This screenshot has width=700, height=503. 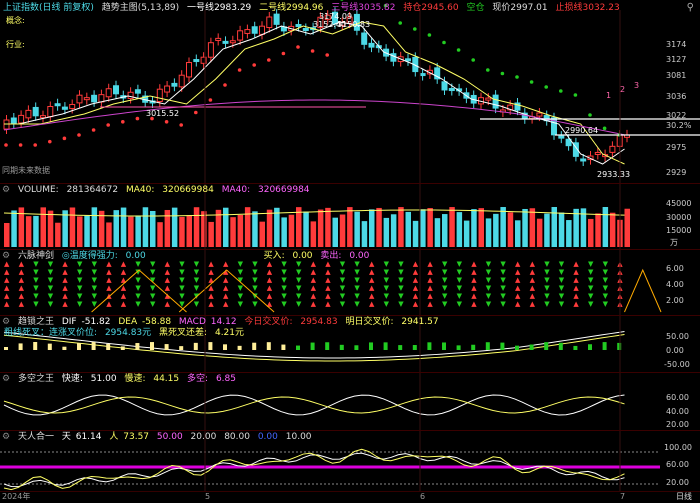 I want to click on slow-value: 44.15, so click(x=166, y=379).